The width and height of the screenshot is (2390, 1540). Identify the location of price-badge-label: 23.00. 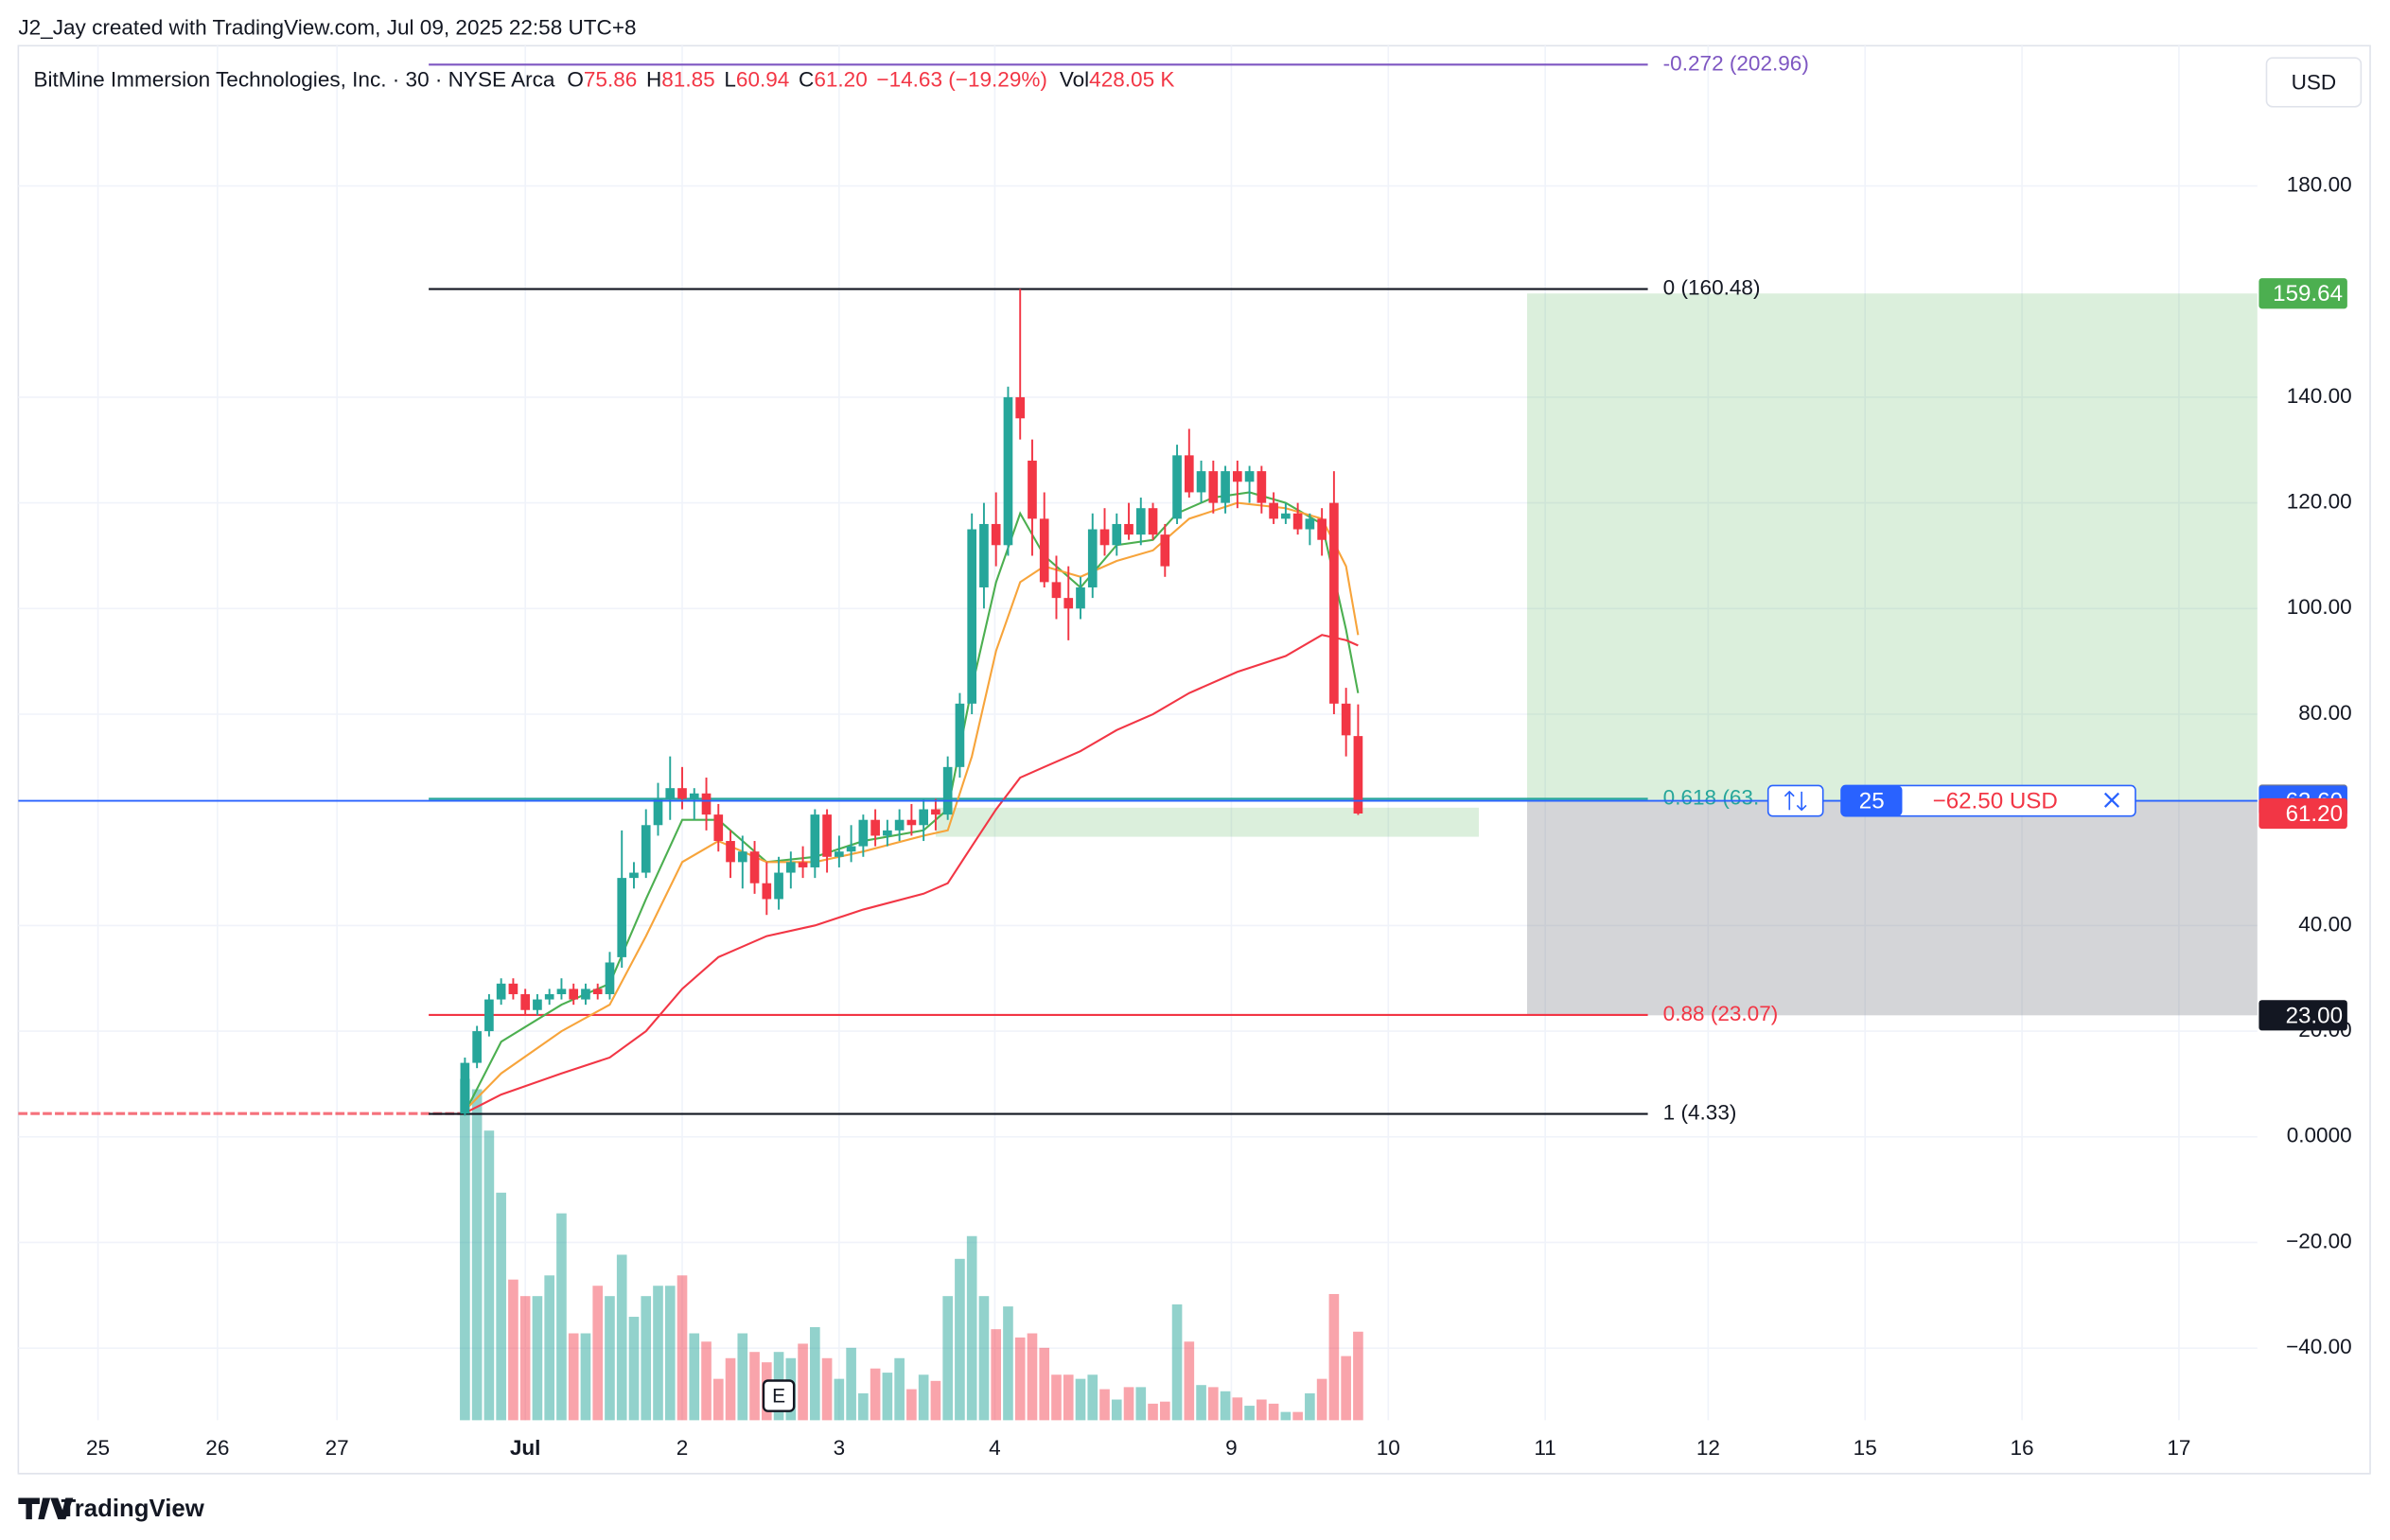
(2314, 1015).